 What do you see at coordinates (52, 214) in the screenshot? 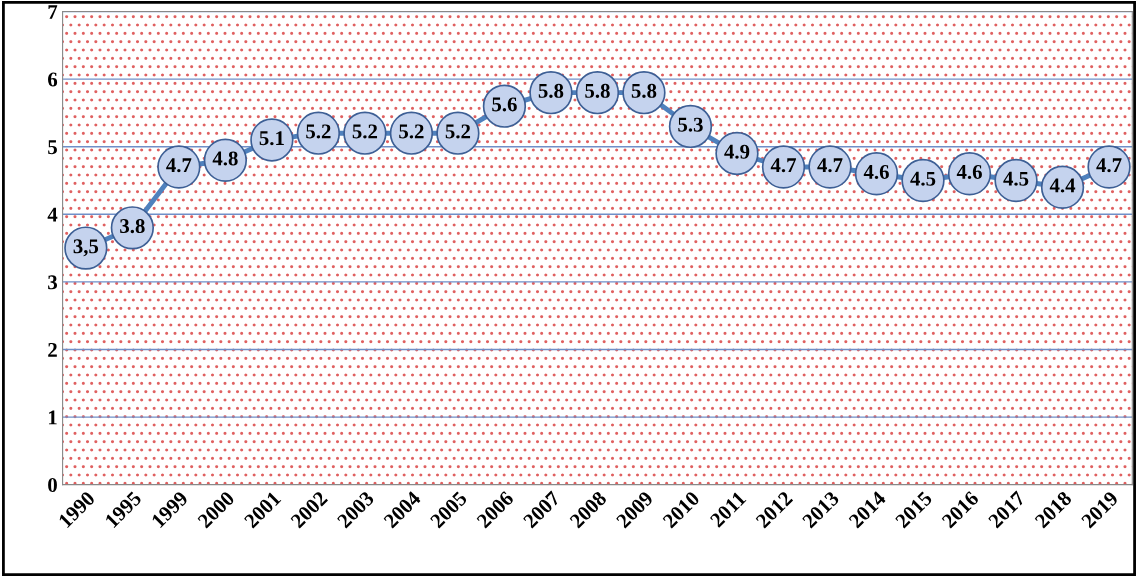
I see `y-tick-label: 4` at bounding box center [52, 214].